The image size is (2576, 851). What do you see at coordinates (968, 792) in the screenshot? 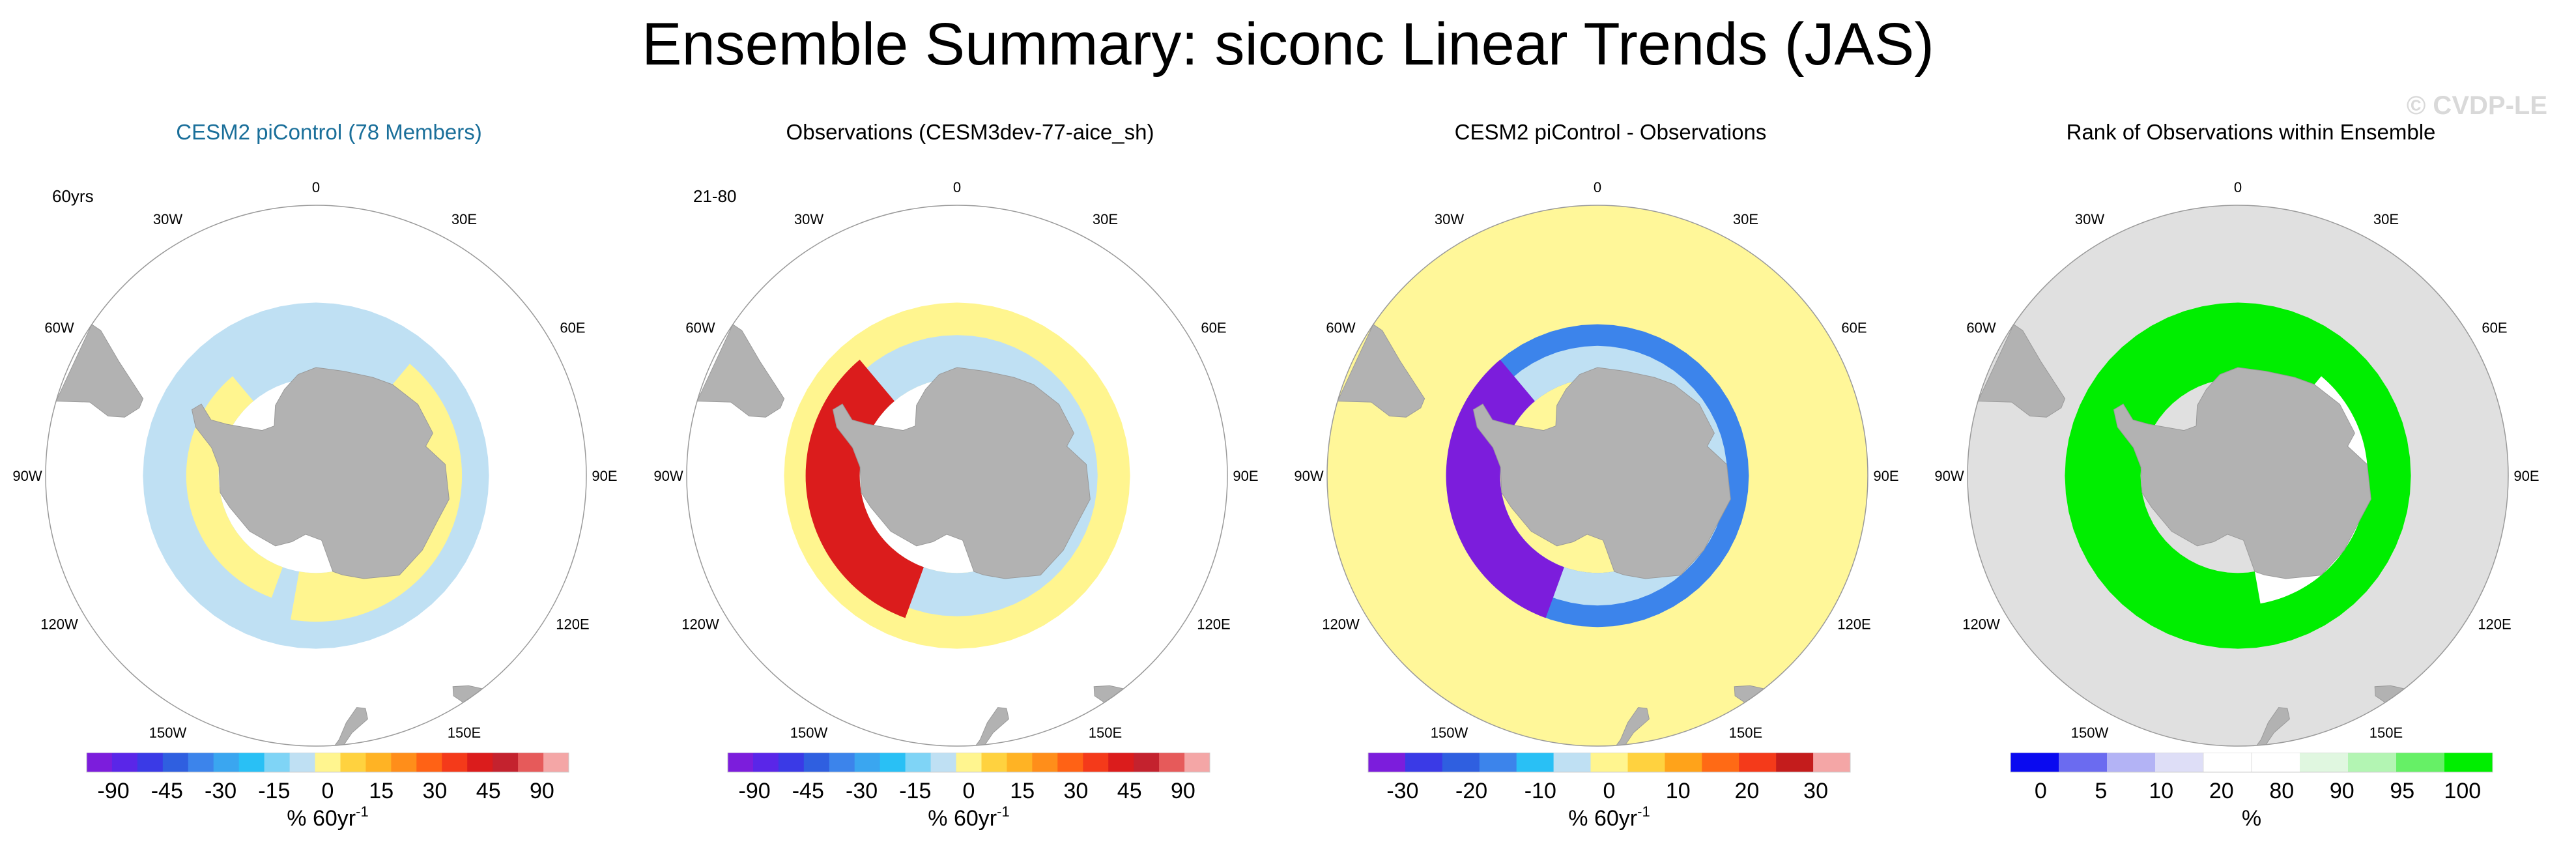
I see `colorbar: -90 -45 -30 -15 0 15 30 45 90 % 60yr-1` at bounding box center [968, 792].